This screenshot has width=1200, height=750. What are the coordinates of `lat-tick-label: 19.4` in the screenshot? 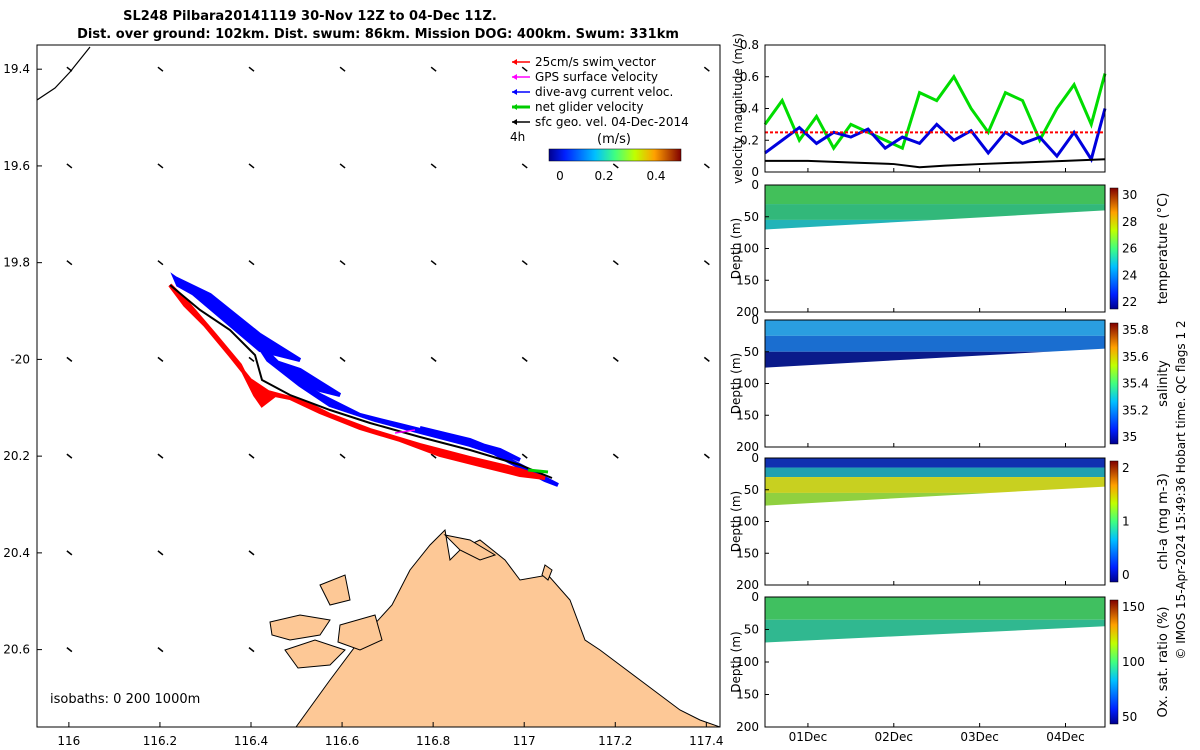 It's located at (16, 69).